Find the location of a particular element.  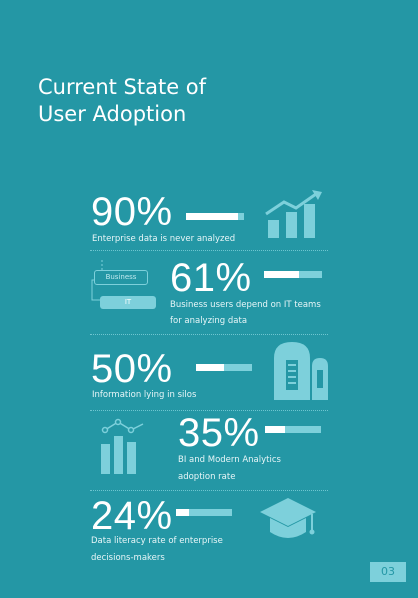

stat-description-61-line2: for analyzing data is located at coordinates (209, 321).